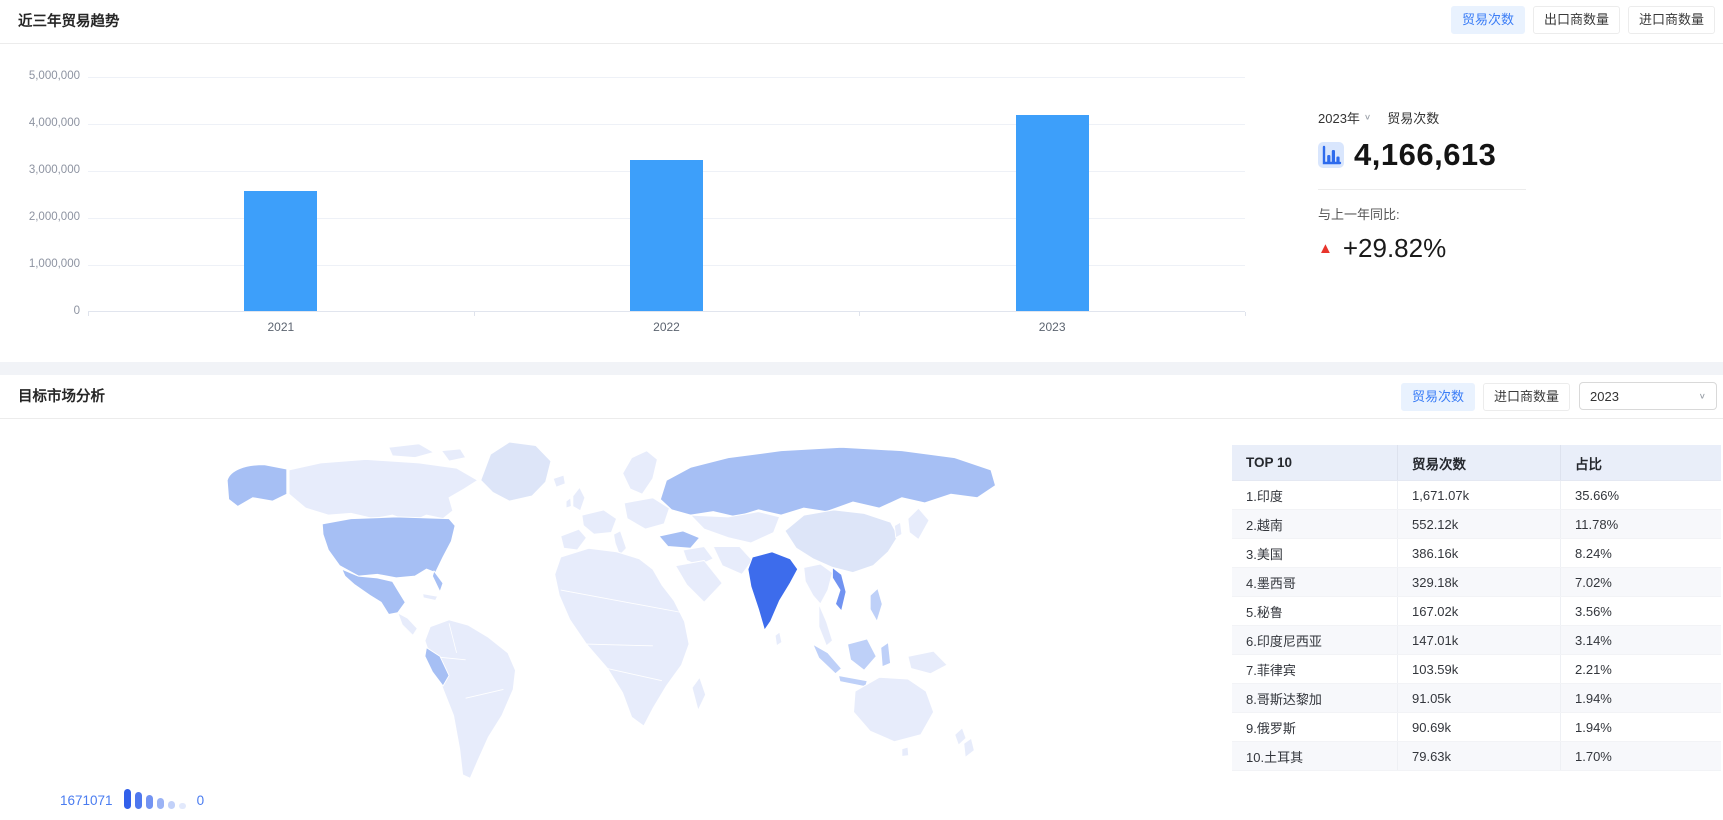 The image size is (1723, 820). I want to click on country-france-central-europe, so click(599, 522).